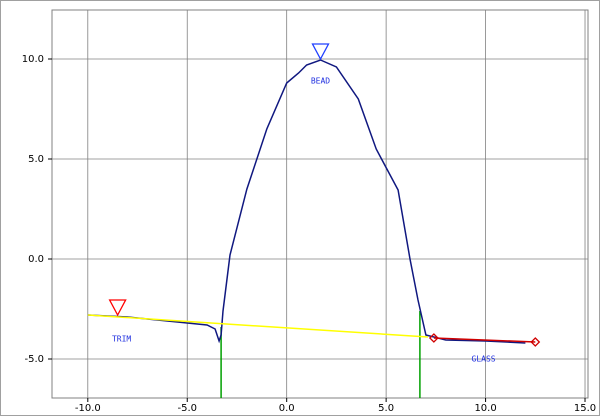 Image resolution: width=600 pixels, height=416 pixels. Describe the element at coordinates (121, 339) in the screenshot. I see `annotation: TRIM` at that location.